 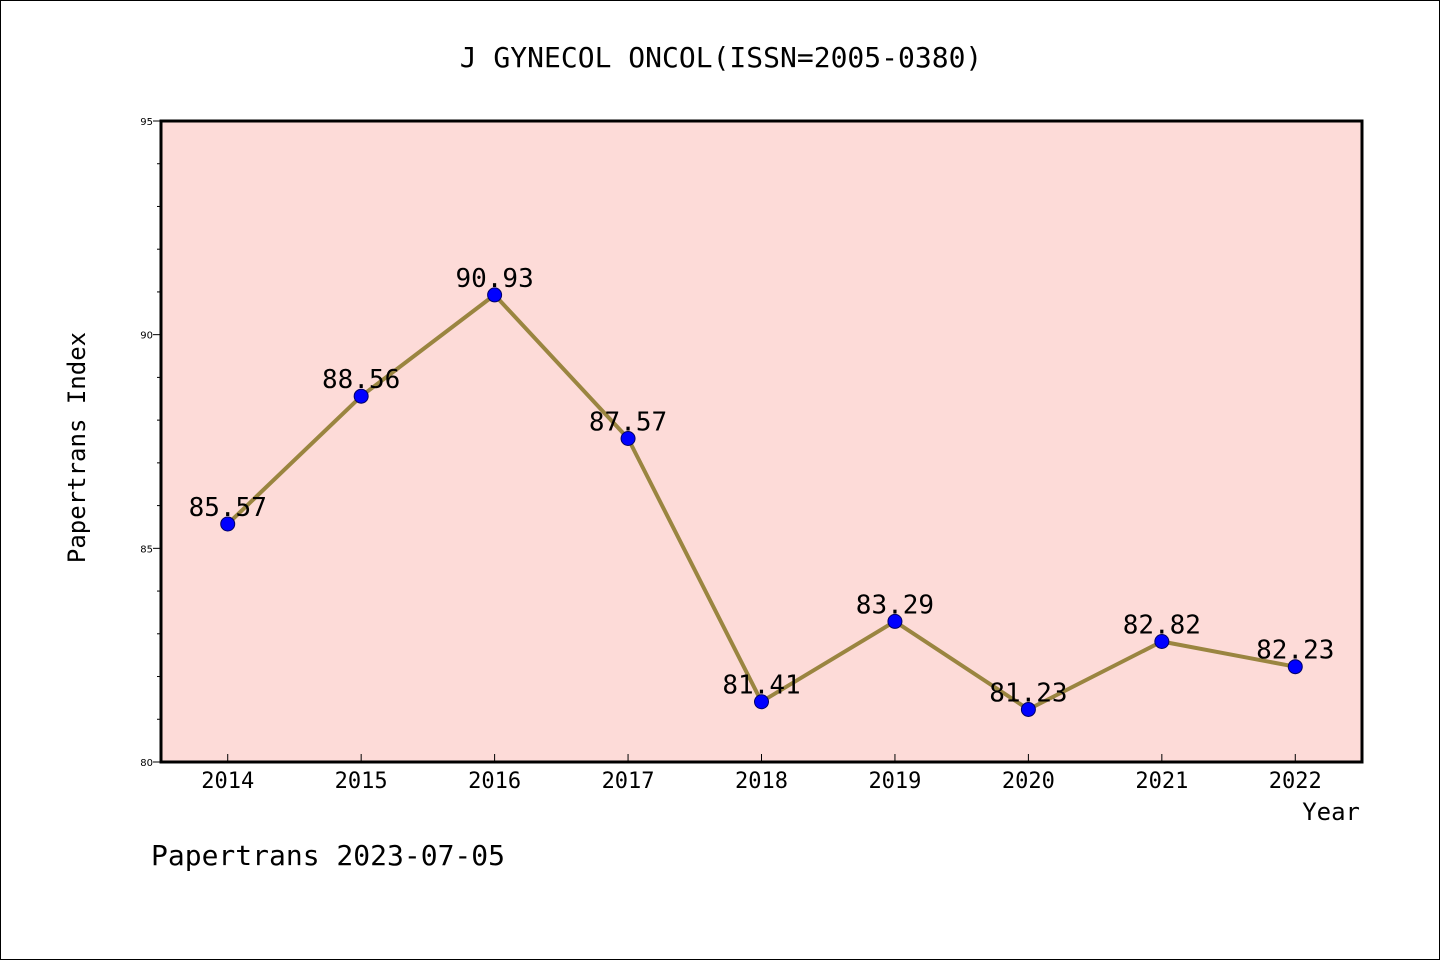 What do you see at coordinates (361, 380) in the screenshot?
I see `data-point-label: 88.56` at bounding box center [361, 380].